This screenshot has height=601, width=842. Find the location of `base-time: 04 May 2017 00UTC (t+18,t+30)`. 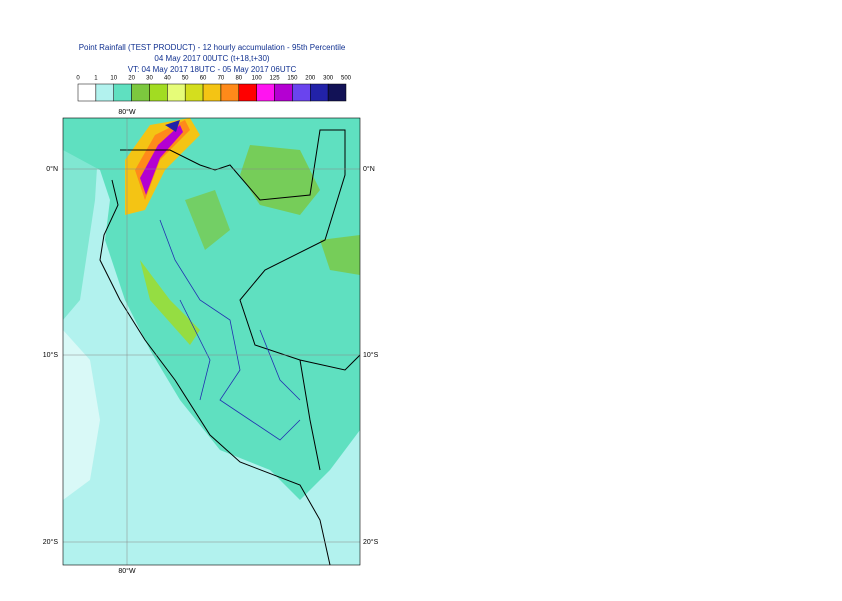

base-time: 04 May 2017 00UTC (t+18,t+30) is located at coordinates (212, 58).